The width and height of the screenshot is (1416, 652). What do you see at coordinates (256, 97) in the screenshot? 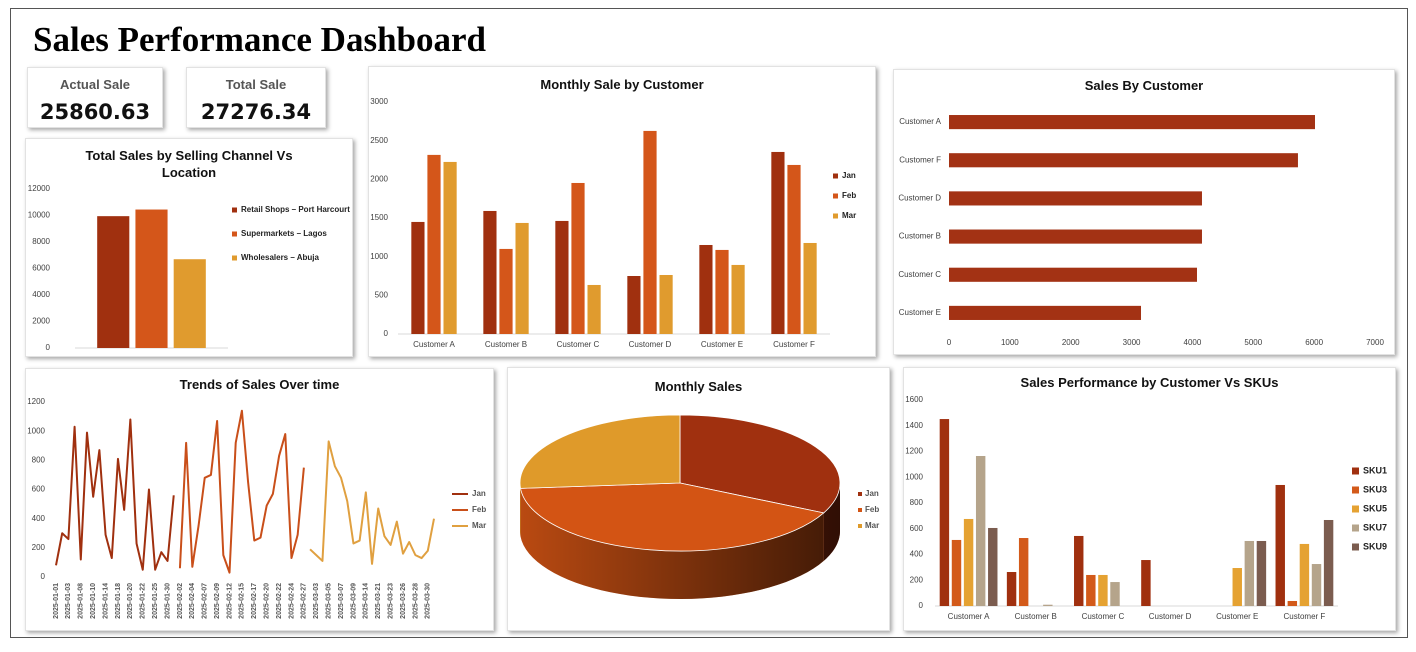
I see `kpi-card: Total Sale 27276.34` at bounding box center [256, 97].